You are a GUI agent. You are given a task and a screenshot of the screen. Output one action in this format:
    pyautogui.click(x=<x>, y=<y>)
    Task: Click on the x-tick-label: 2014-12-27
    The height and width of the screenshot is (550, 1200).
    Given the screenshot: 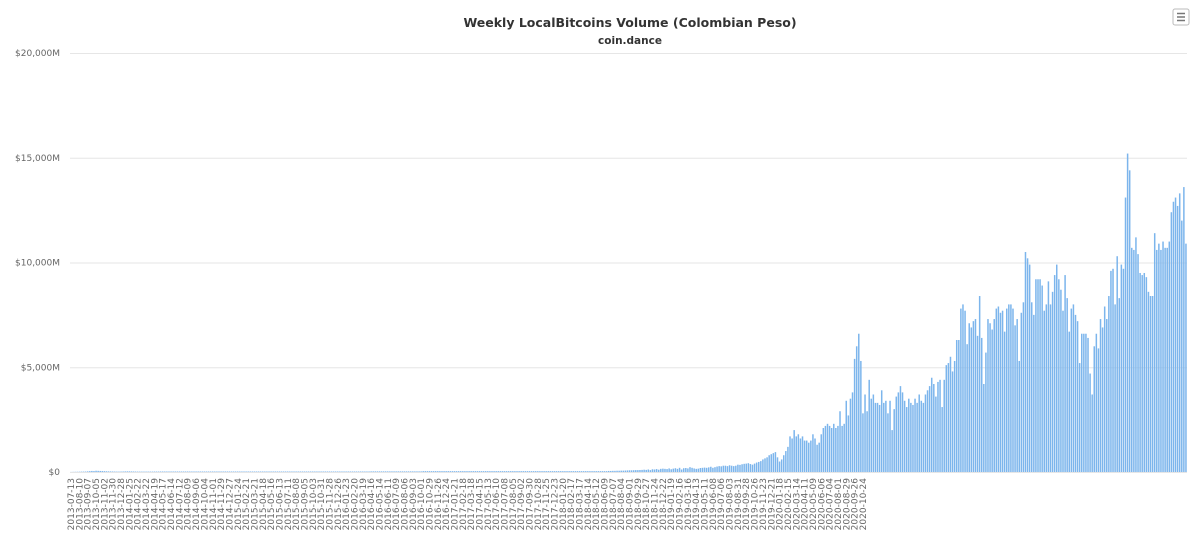 What is the action you would take?
    pyautogui.click(x=230, y=504)
    